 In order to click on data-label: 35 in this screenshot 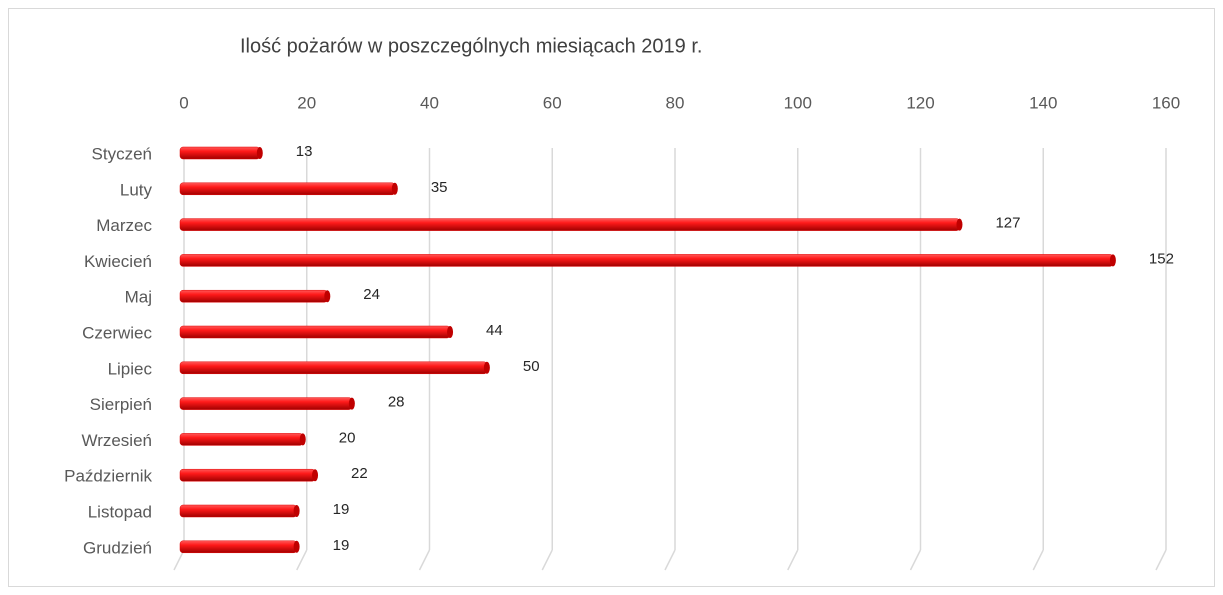, I will do `click(439, 187)`.